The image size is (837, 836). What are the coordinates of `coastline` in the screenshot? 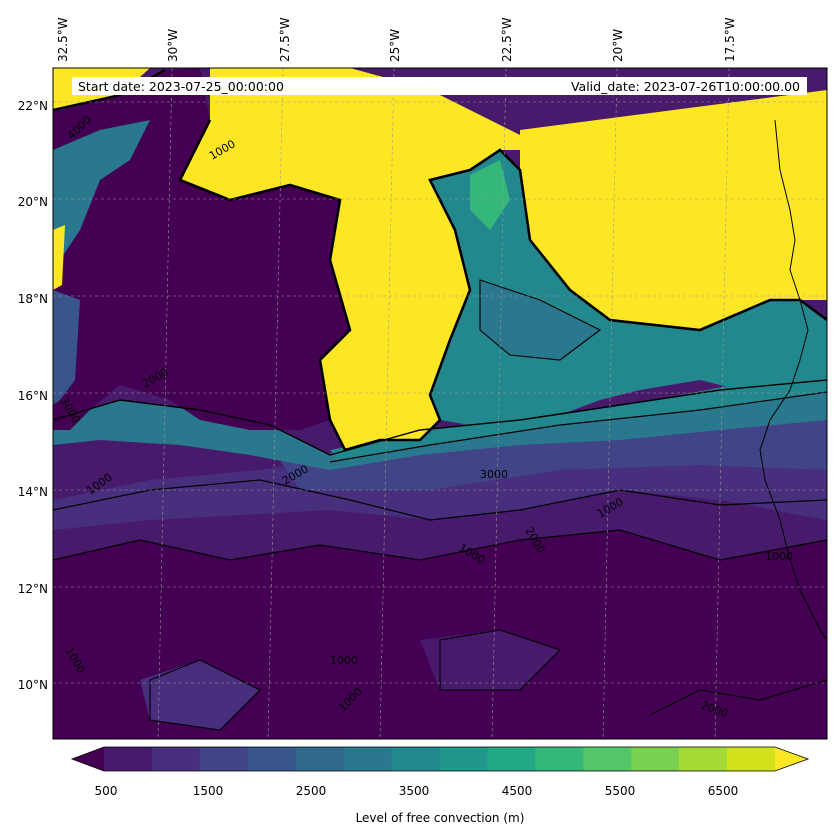 It's located at (793, 380).